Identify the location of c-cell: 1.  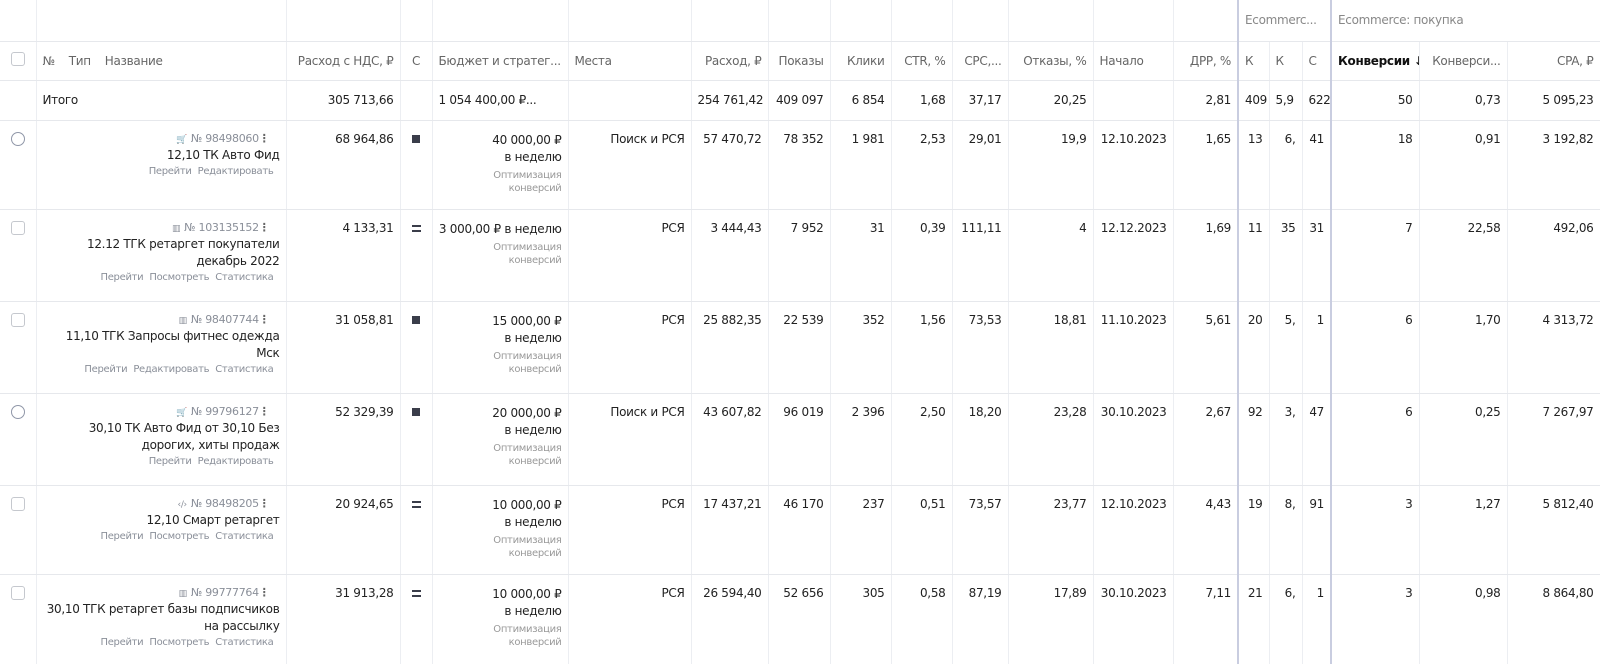
(1317, 347).